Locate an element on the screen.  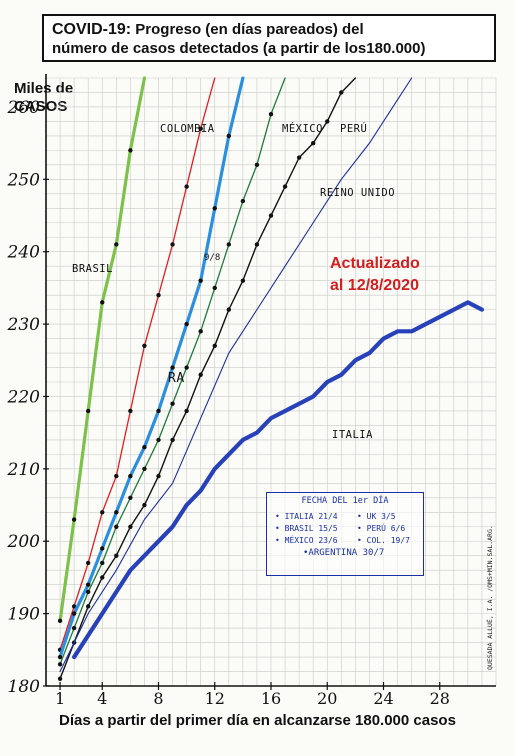
updated-note: Actualizado al 12/8/2020 is located at coordinates (375, 275).